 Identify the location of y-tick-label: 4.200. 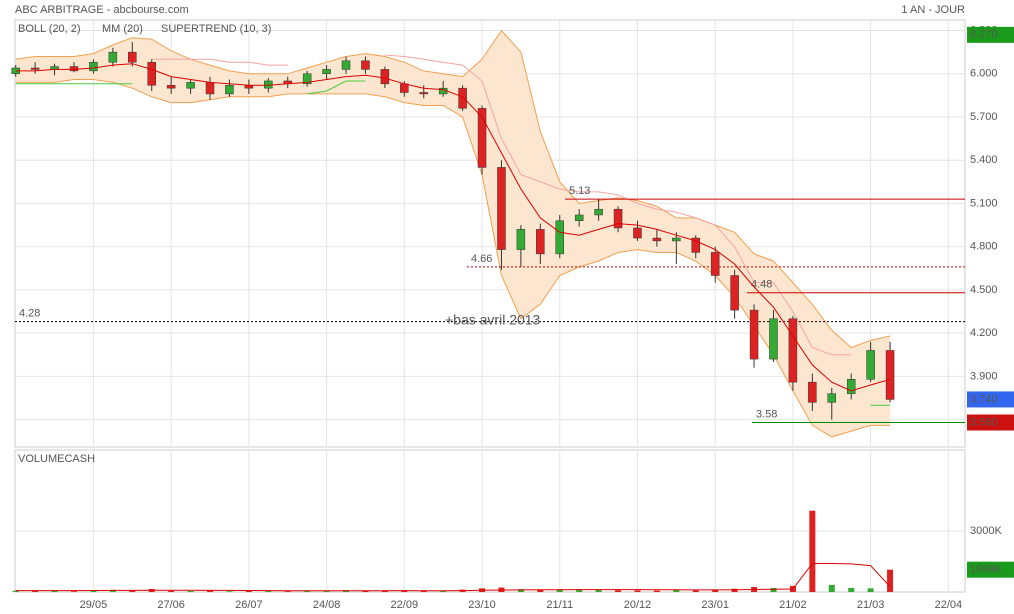
(984, 333).